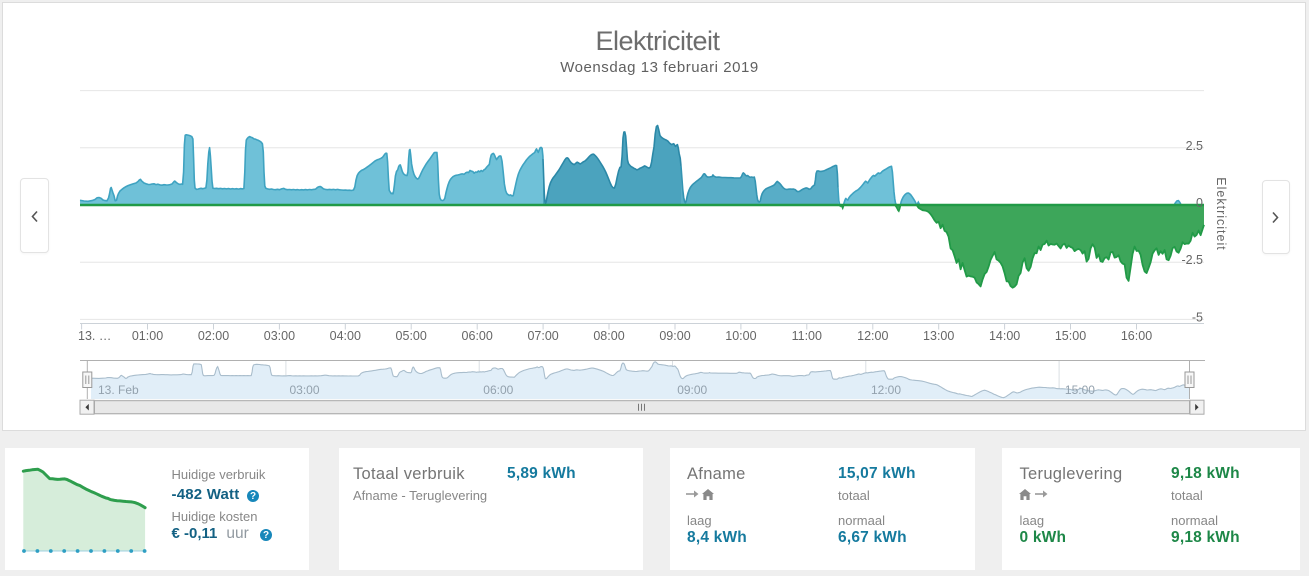 Image resolution: width=1309 pixels, height=576 pixels. I want to click on svg-text: 04:00, so click(345, 336).